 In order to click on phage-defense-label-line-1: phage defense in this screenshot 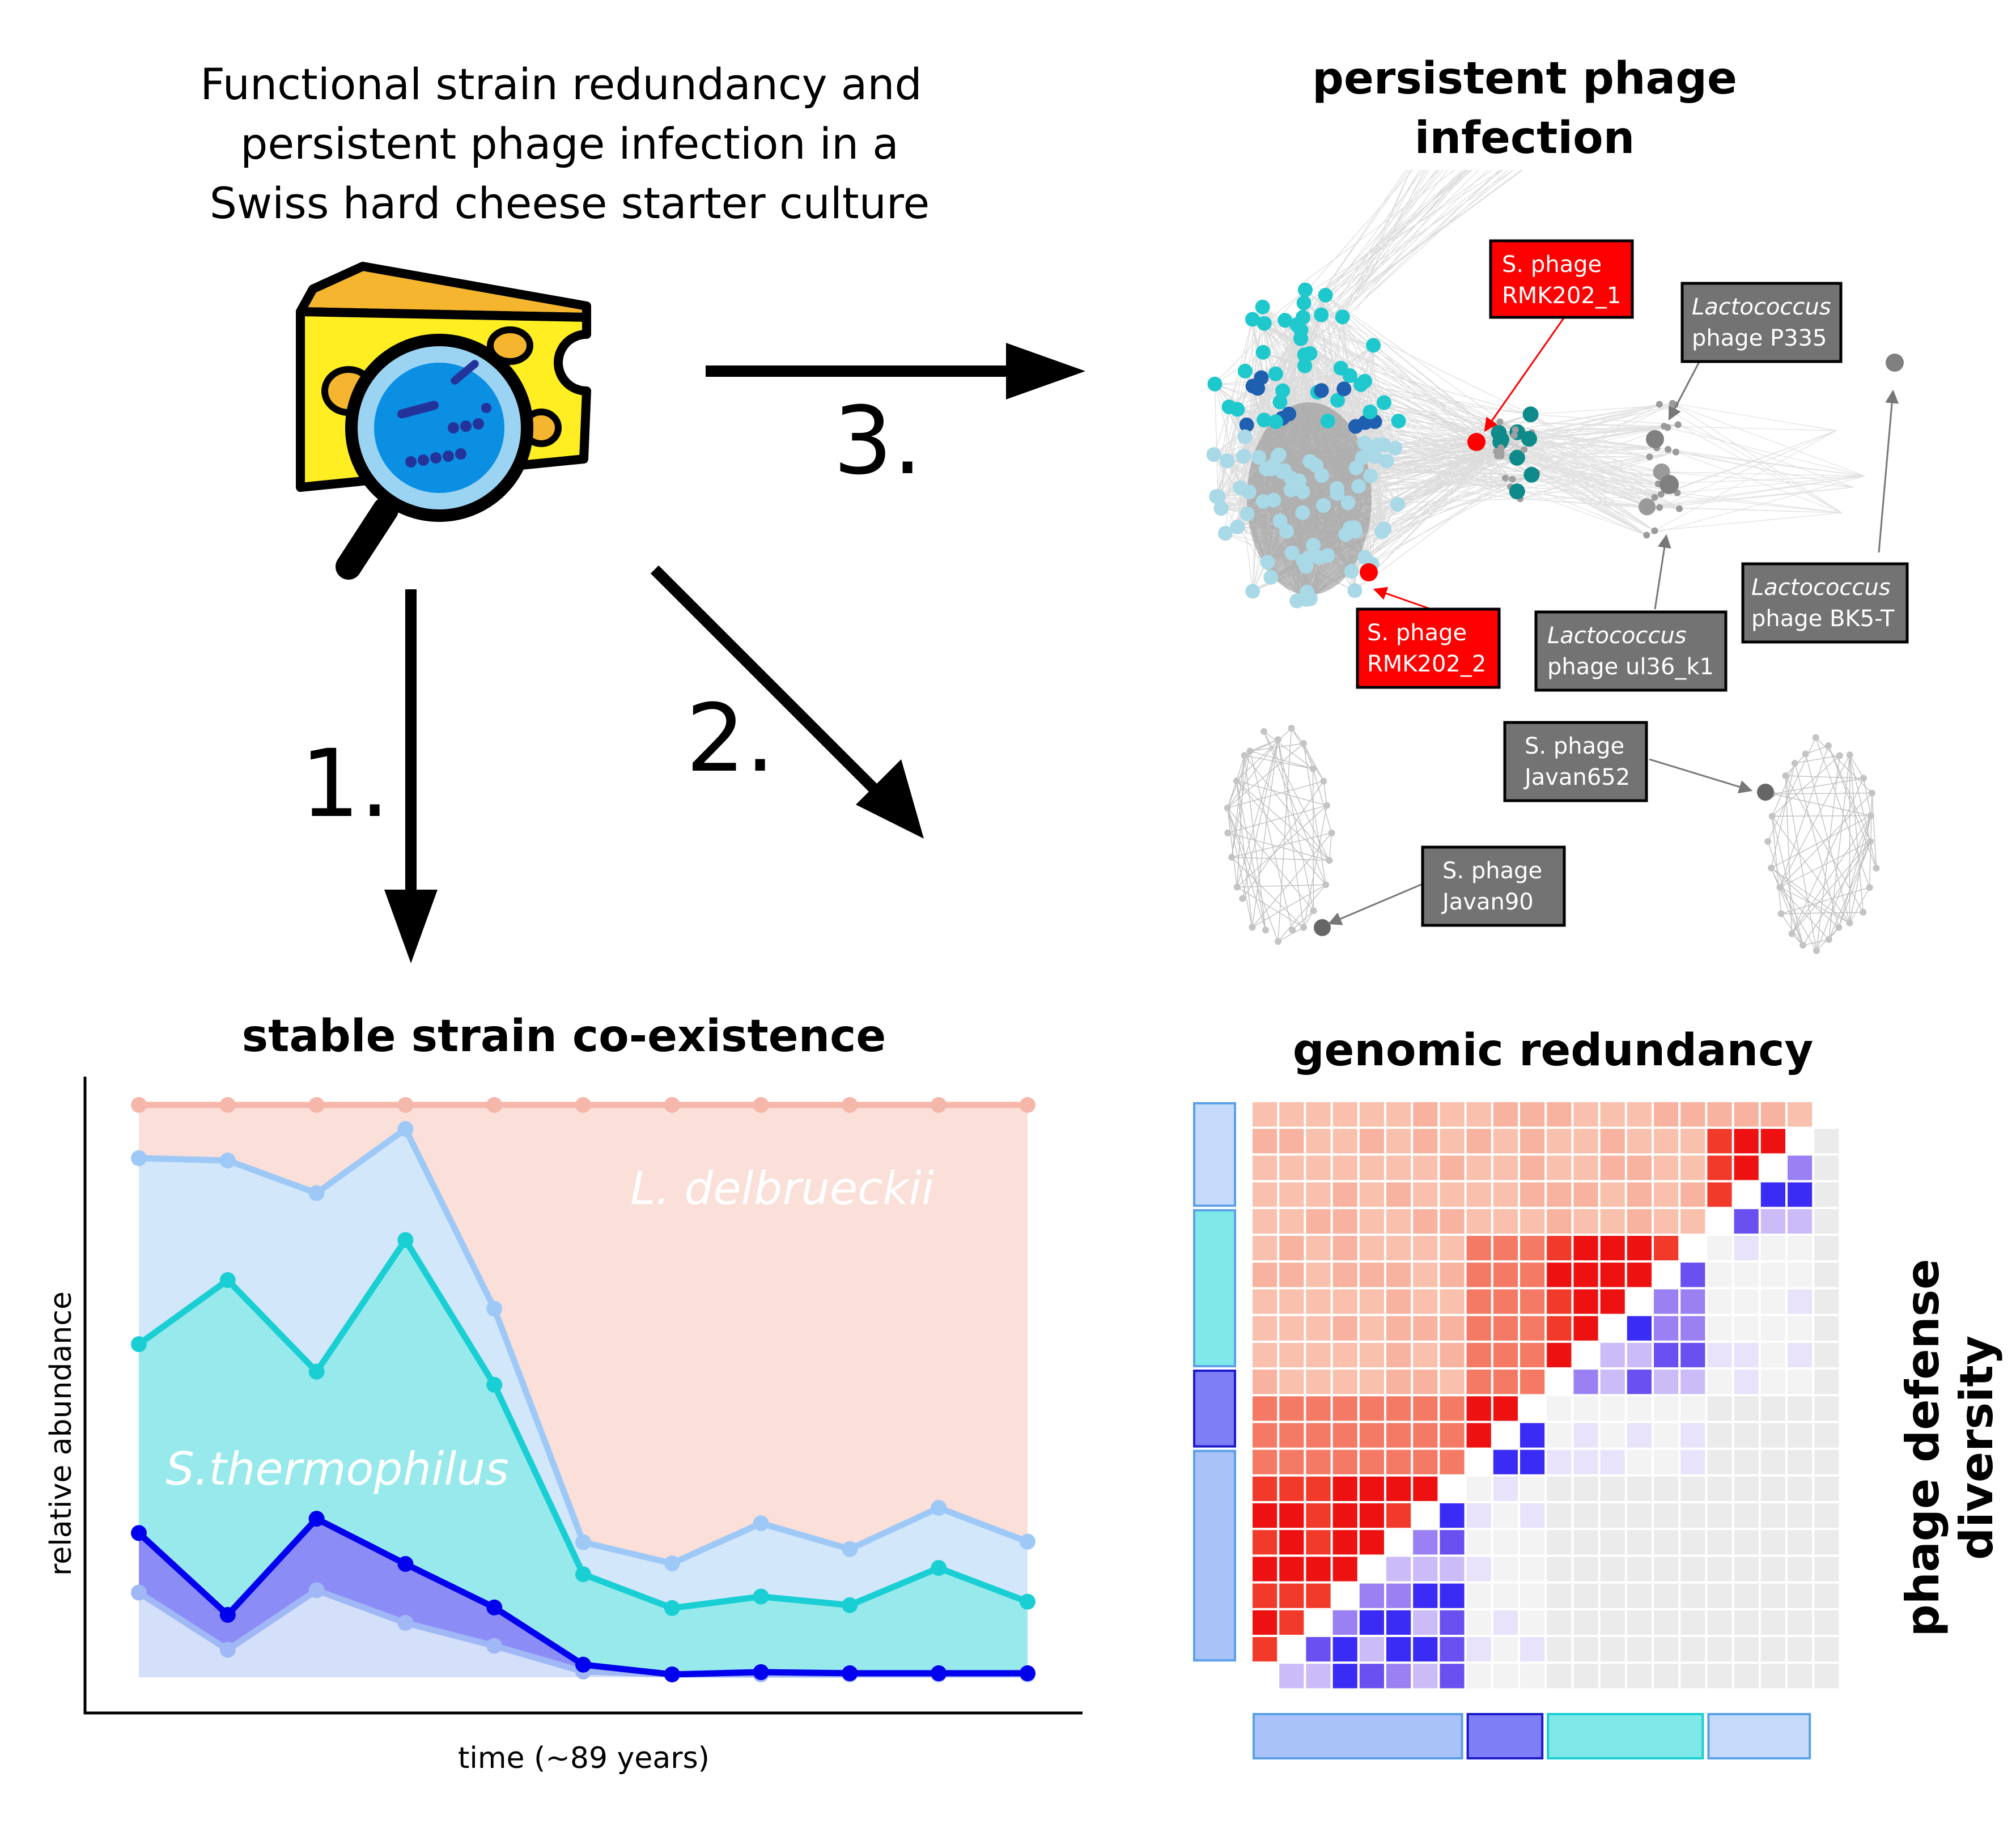, I will do `click(1923, 1448)`.